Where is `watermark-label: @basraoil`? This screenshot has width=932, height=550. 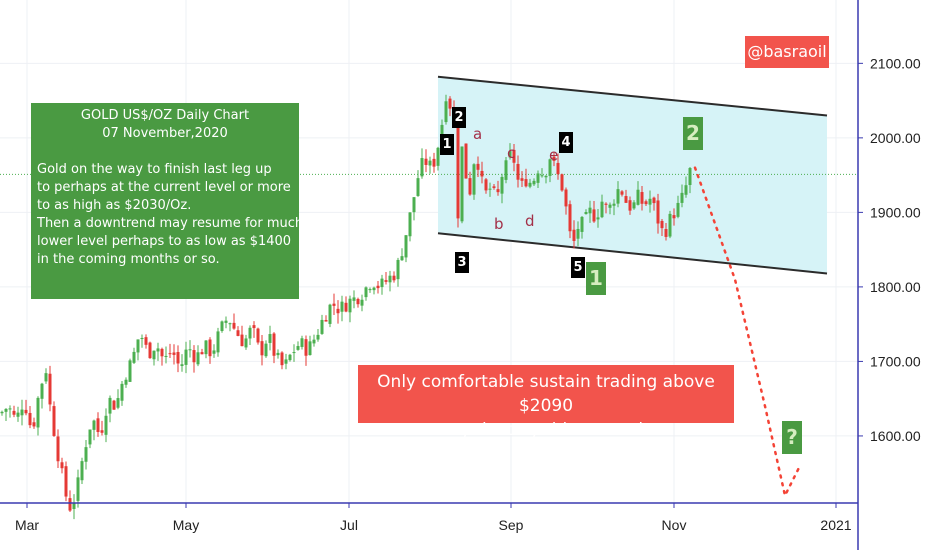
watermark-label: @basraoil is located at coordinates (787, 52).